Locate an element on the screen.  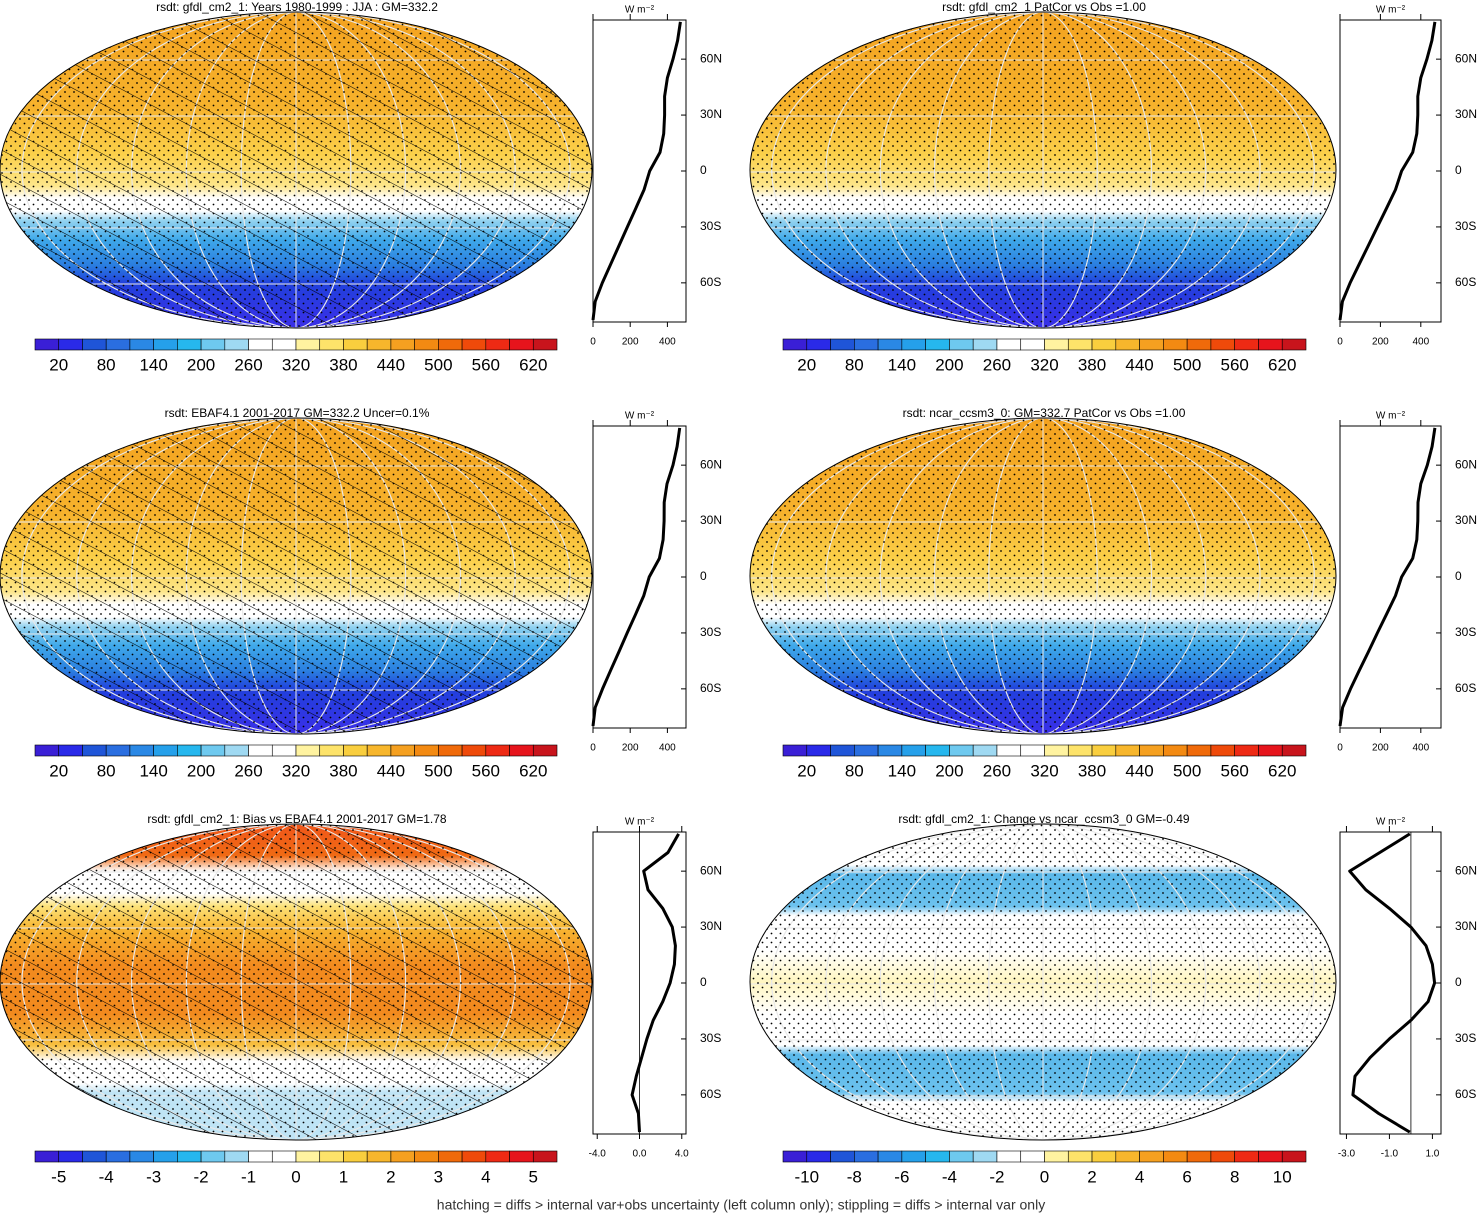
colorbar-label: -5 is located at coordinates (58, 1176).